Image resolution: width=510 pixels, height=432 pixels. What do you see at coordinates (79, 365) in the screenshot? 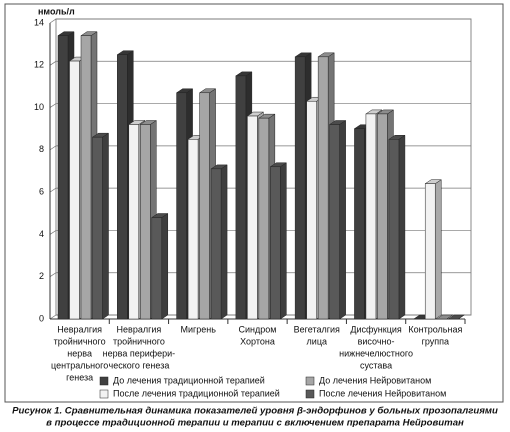
I see `x-tick-label: центрального` at bounding box center [79, 365].